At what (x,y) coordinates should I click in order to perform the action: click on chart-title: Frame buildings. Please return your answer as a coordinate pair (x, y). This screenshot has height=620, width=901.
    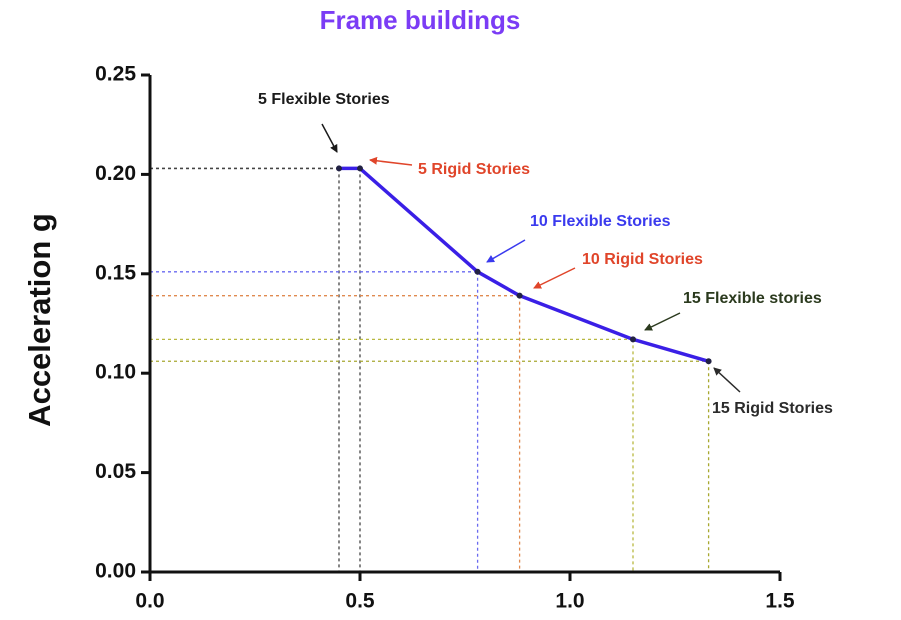
    Looking at the image, I should click on (420, 20).